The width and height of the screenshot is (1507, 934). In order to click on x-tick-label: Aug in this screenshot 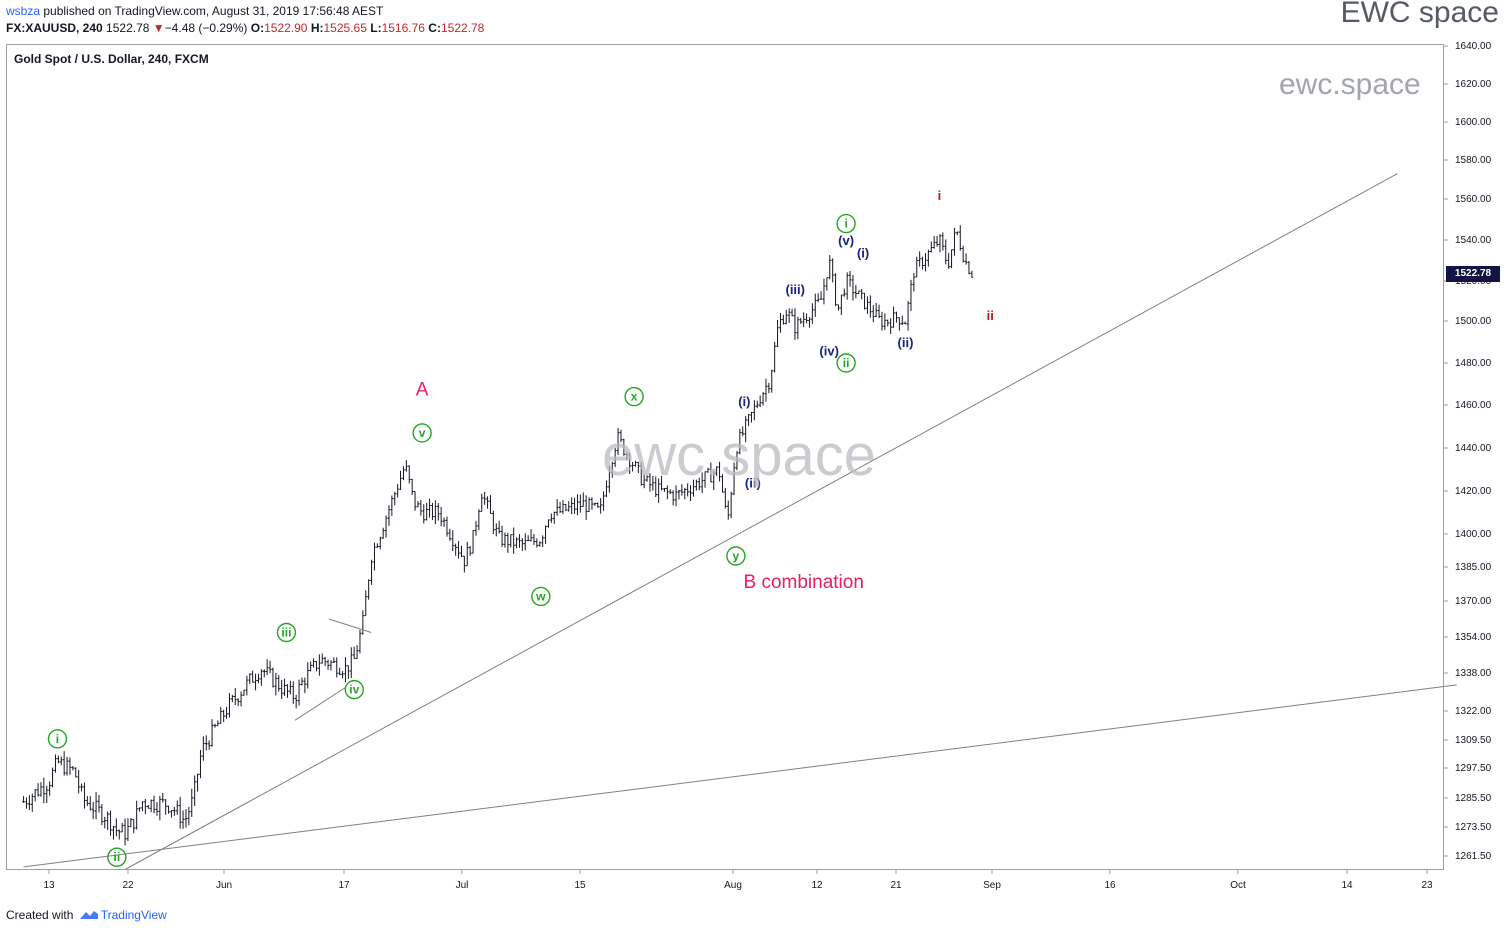, I will do `click(733, 885)`.